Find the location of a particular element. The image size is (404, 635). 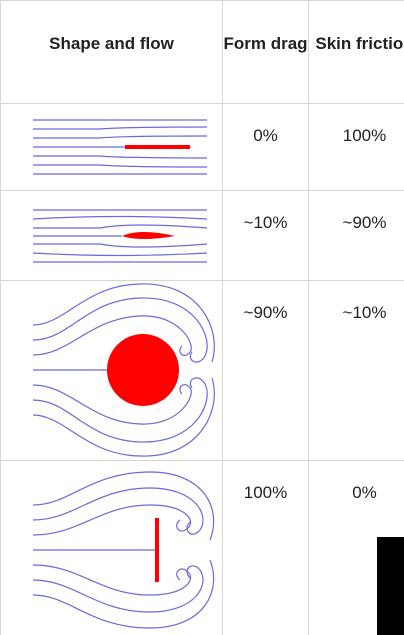

header-cell: Skin friction is located at coordinates (356, 52).